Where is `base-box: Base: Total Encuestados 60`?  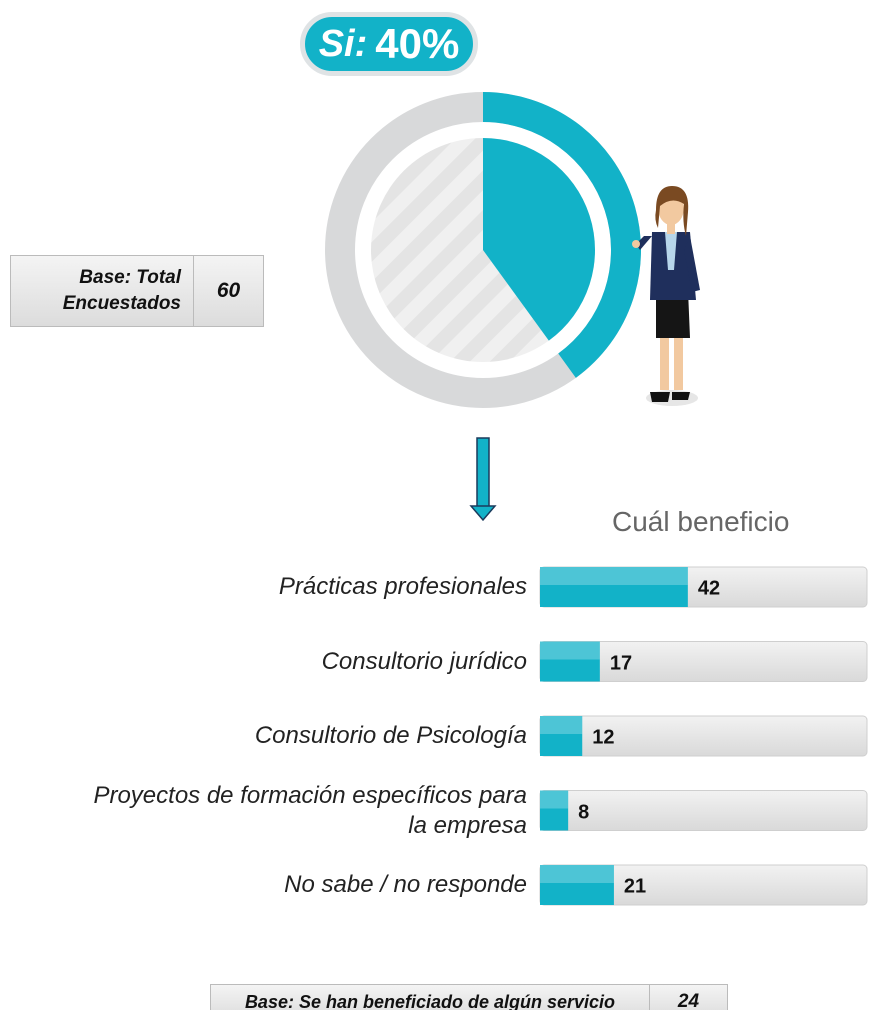 base-box: Base: Total Encuestados 60 is located at coordinates (137, 291).